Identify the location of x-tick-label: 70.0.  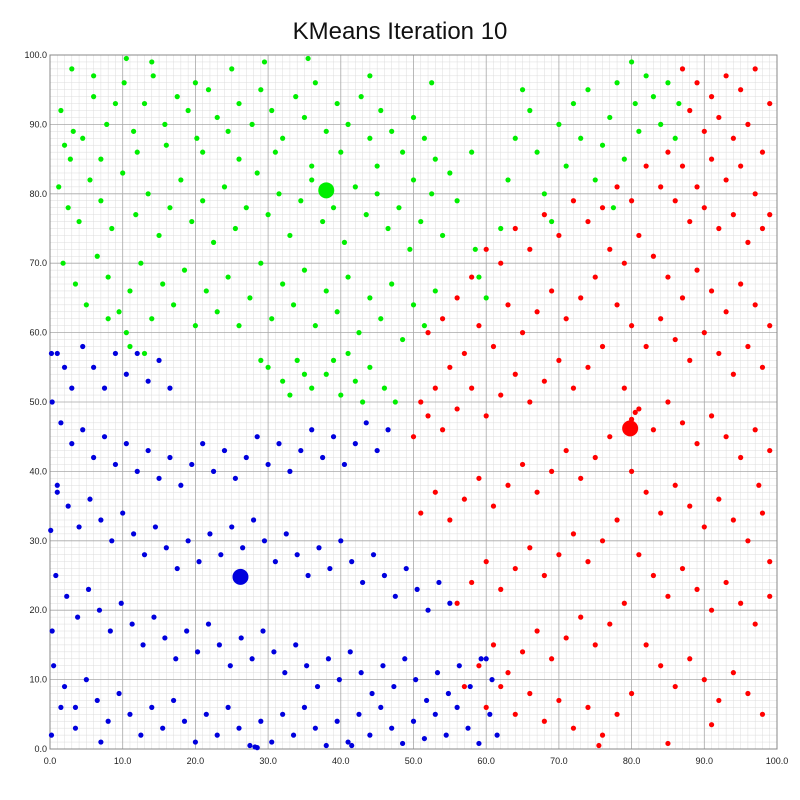
(559, 761).